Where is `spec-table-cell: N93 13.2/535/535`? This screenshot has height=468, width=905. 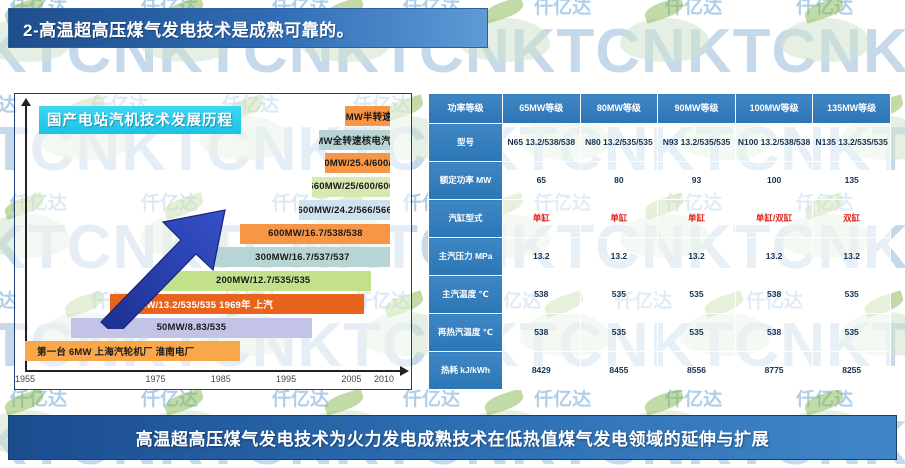 spec-table-cell: N93 13.2/535/535 is located at coordinates (696, 142).